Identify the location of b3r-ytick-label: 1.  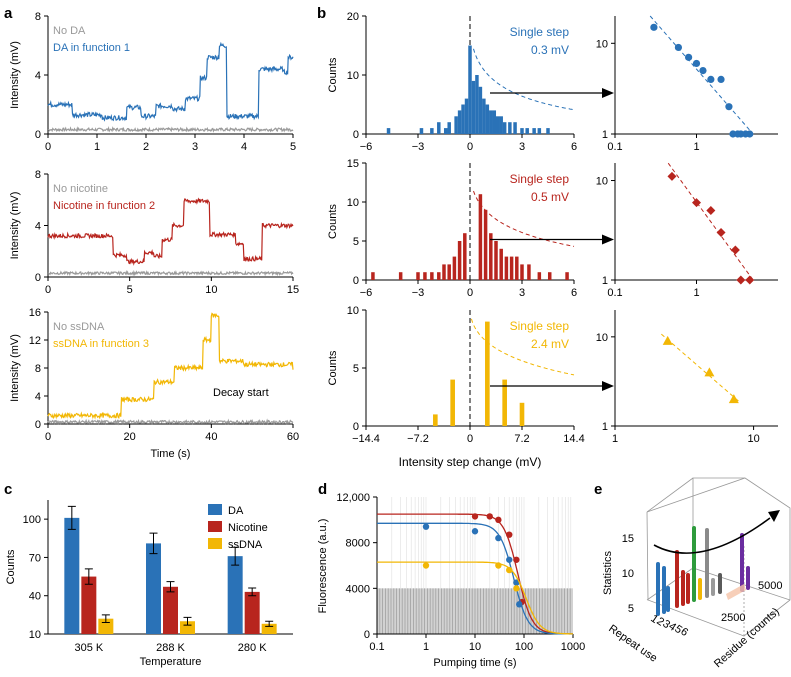
(605, 427).